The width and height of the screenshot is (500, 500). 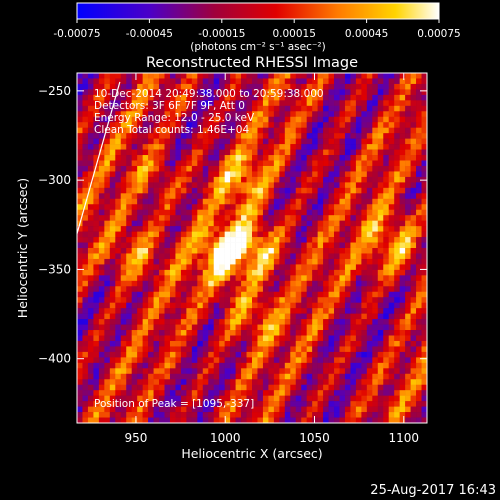 I want to click on colorbar-tick-label: 0.00075, so click(x=438, y=34).